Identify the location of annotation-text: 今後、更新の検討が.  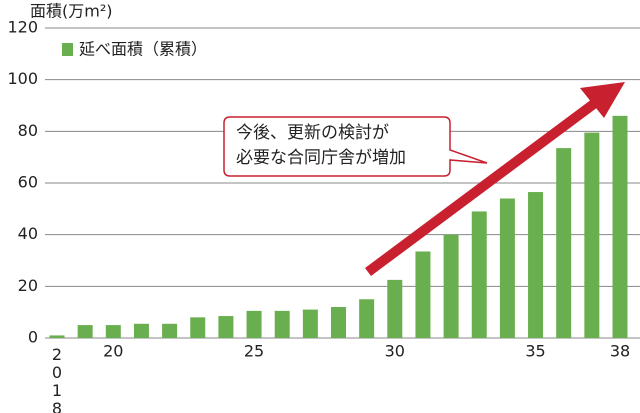
(312, 133).